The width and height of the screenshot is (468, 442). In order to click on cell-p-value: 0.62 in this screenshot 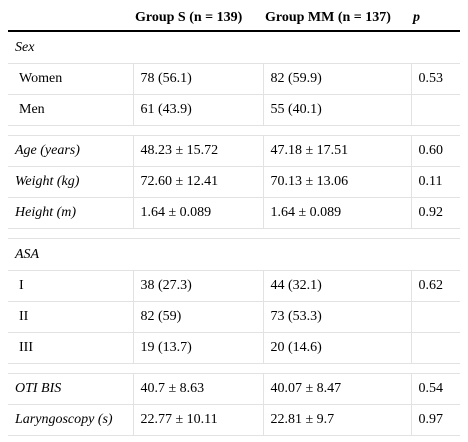, I will do `click(435, 286)`.